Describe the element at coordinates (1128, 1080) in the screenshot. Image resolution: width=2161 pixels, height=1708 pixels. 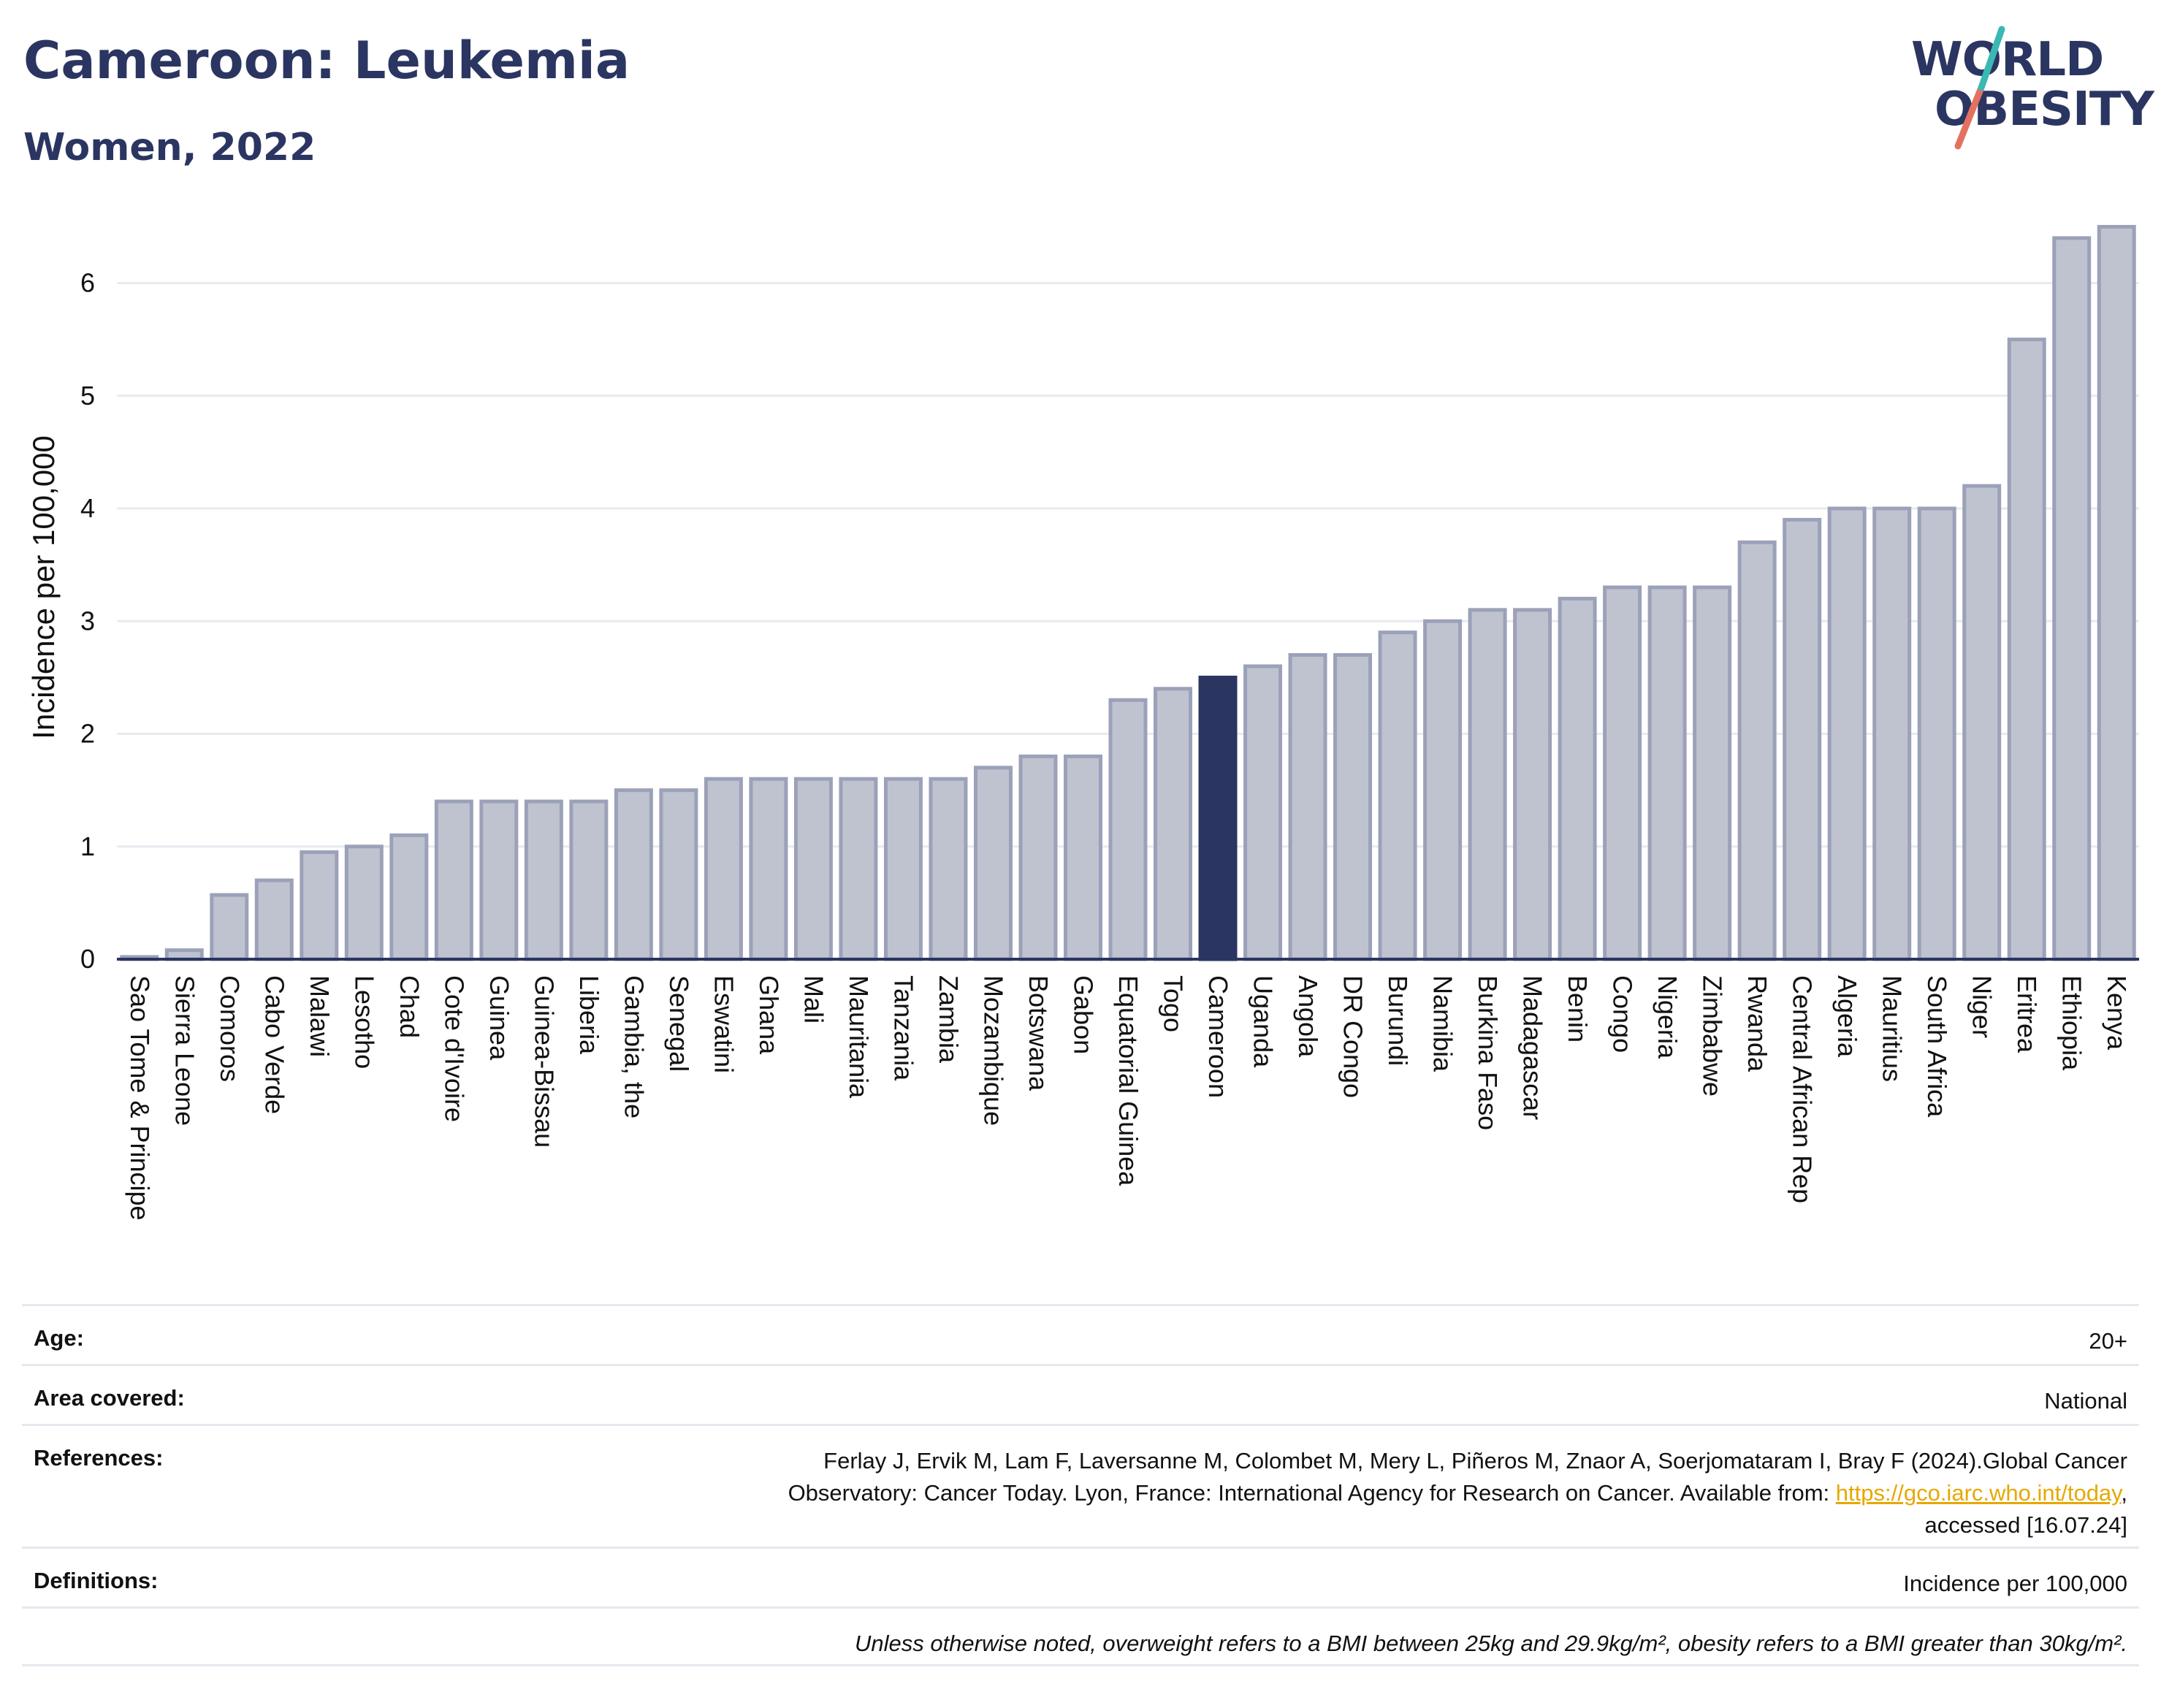
I see `x-tick-label: Equatorial Guinea` at that location.